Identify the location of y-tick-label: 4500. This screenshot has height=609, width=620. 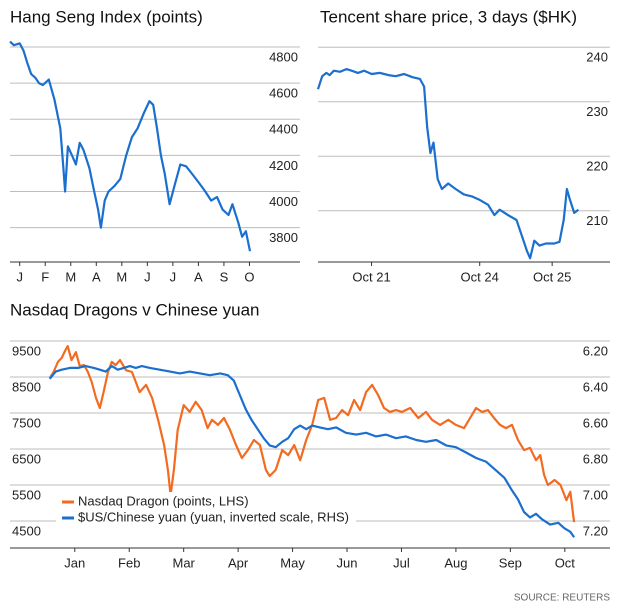
(26, 530).